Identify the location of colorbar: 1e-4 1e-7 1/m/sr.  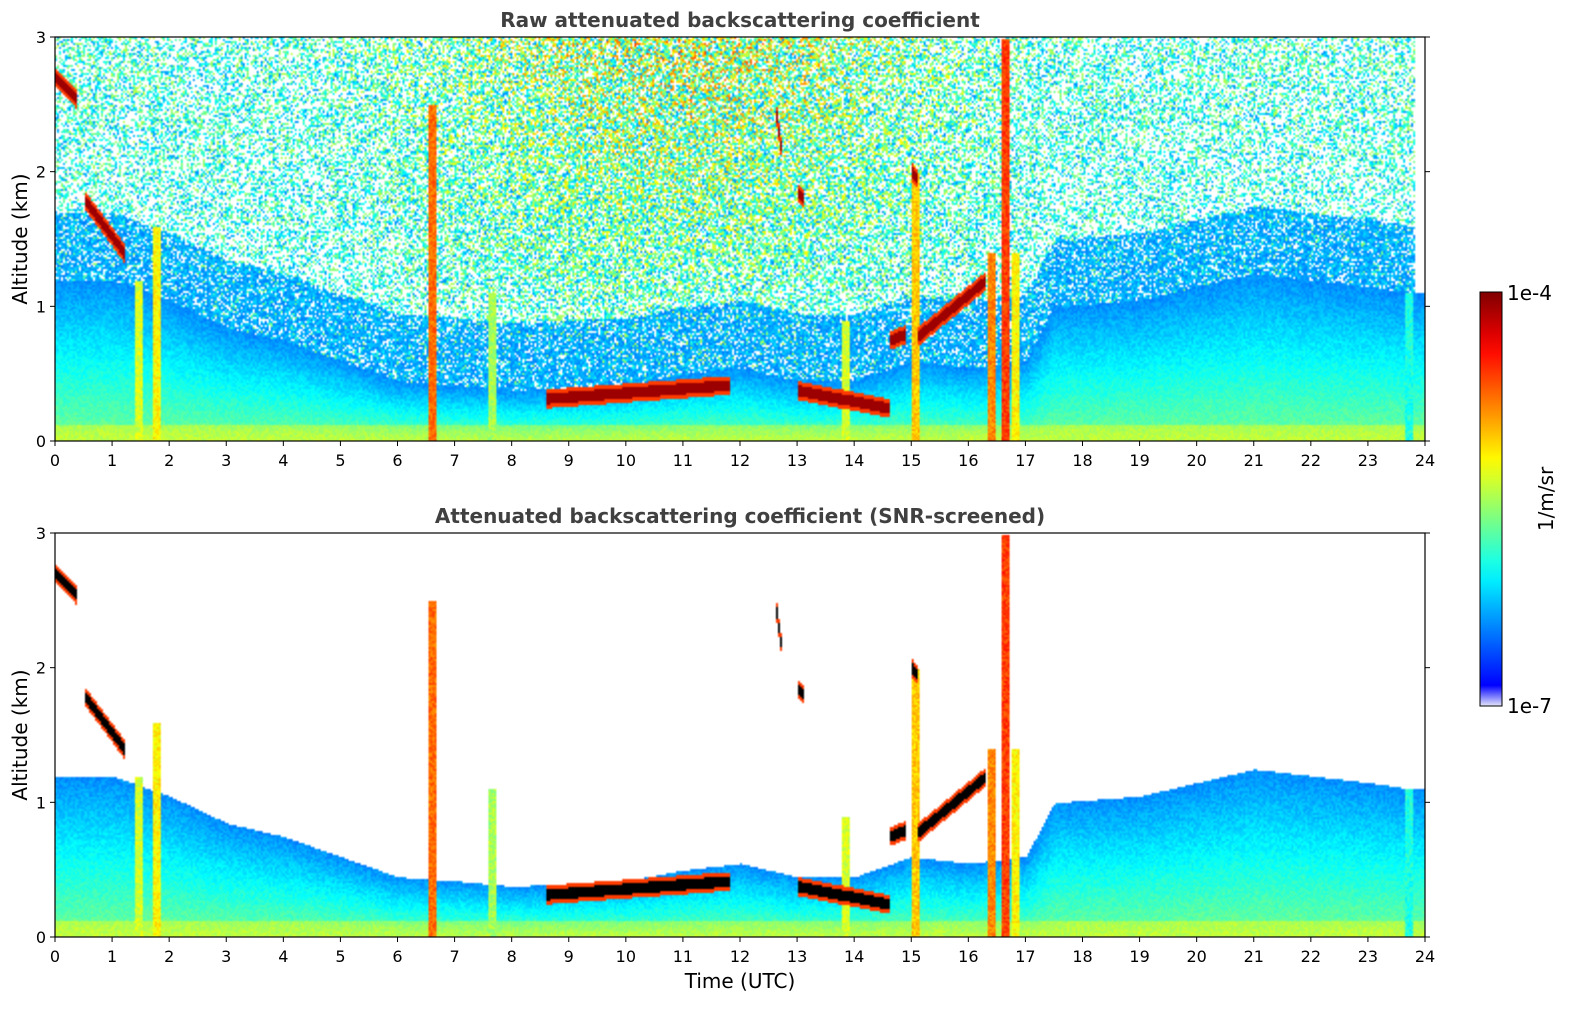
(1518, 499).